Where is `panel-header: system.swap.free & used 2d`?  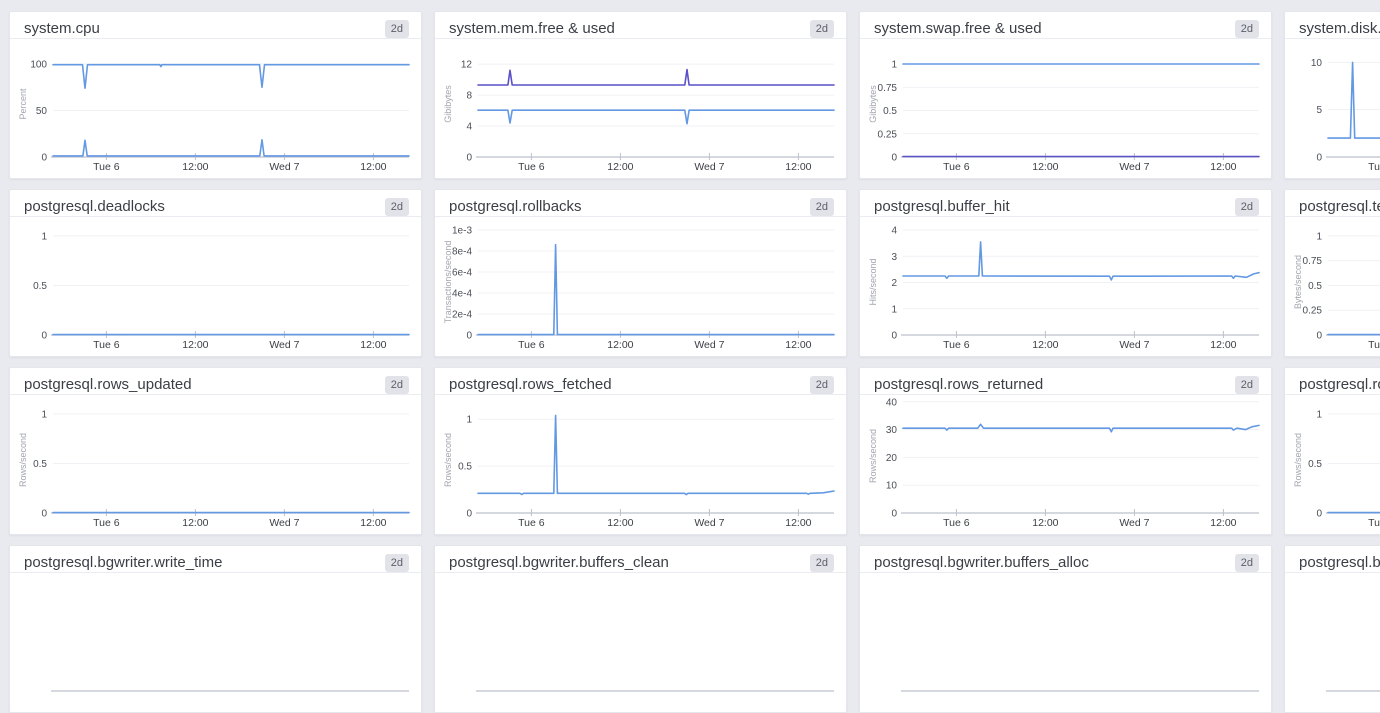
panel-header: system.swap.free & used 2d is located at coordinates (1065, 25).